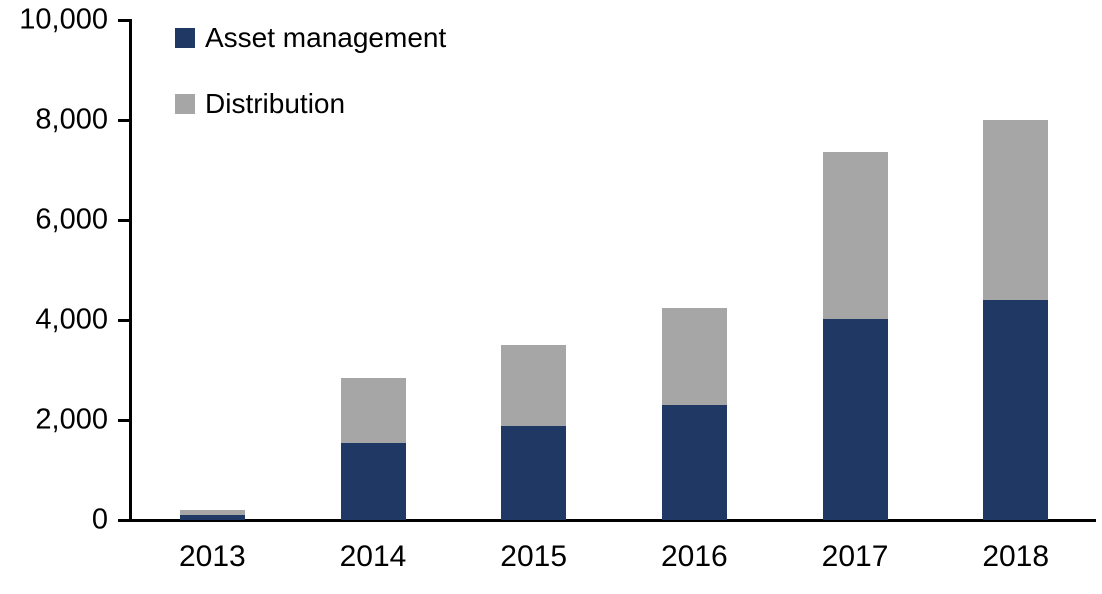 This screenshot has width=1102, height=594. Describe the element at coordinates (1016, 410) in the screenshot. I see `bar-segment-asset-management-2018` at that location.